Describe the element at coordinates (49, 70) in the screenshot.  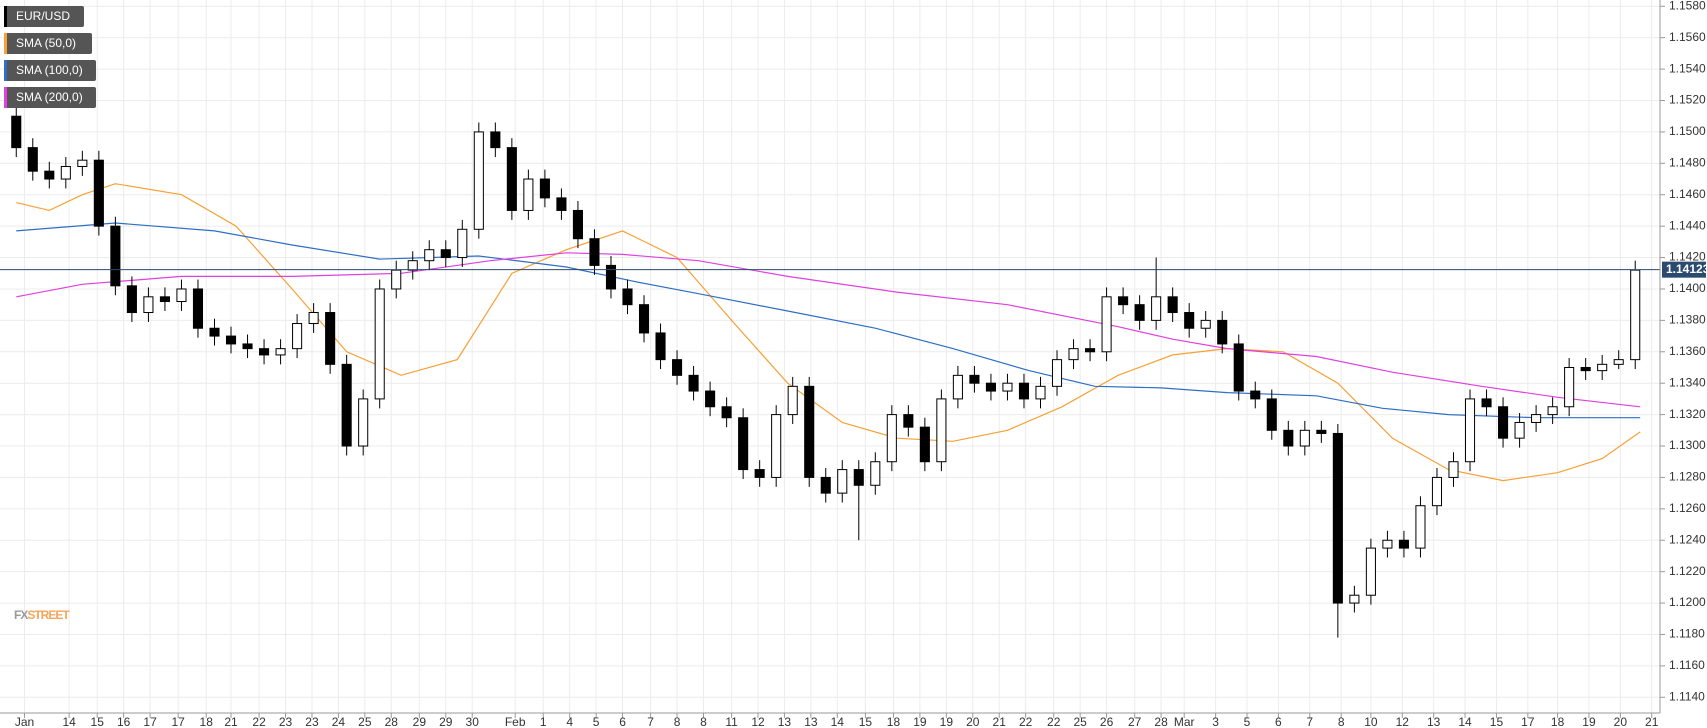
I see `legend-label: SMA (100,0)` at that location.